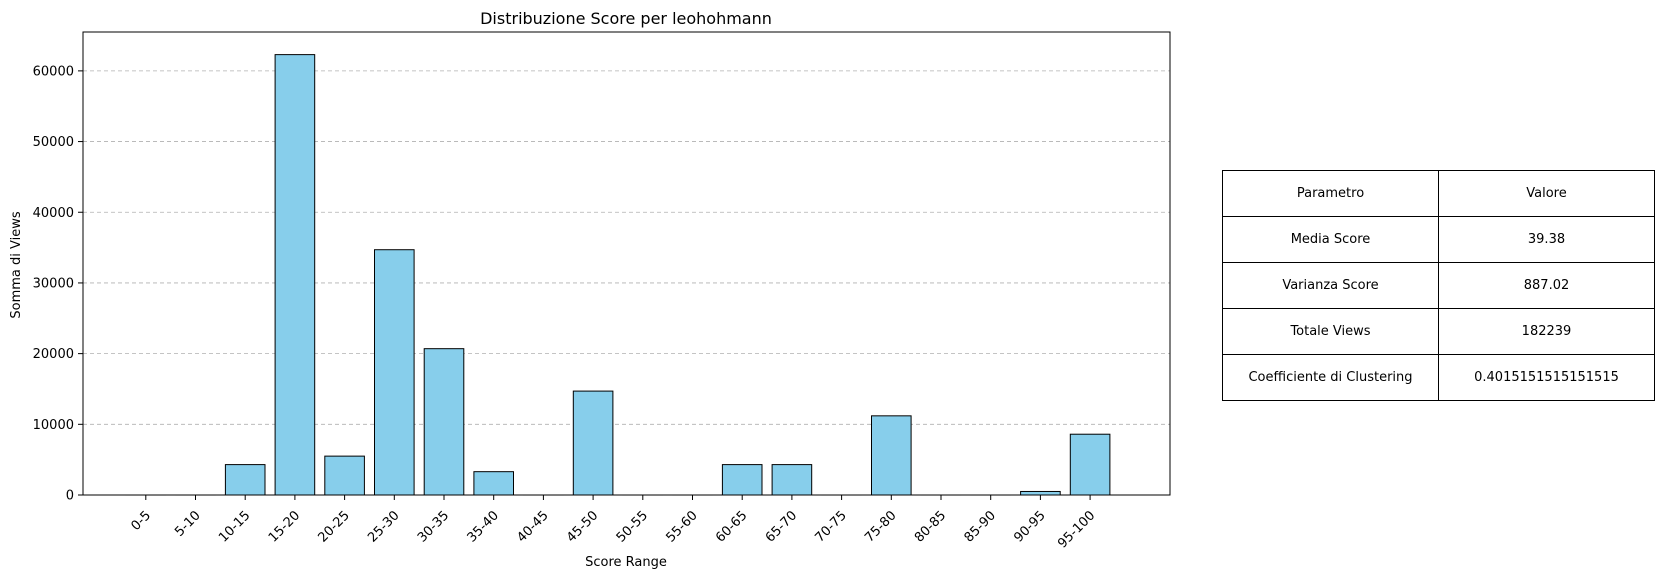 The height and width of the screenshot is (578, 1666). Describe the element at coordinates (1546, 239) in the screenshot. I see `table-cell: 39.38` at that location.